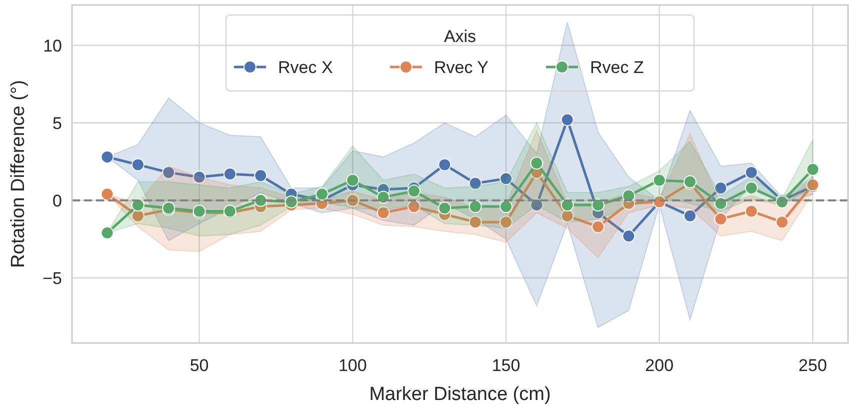 Image resolution: width=849 pixels, height=408 pixels. Describe the element at coordinates (57, 200) in the screenshot. I see `y-tick-label: 0` at that location.